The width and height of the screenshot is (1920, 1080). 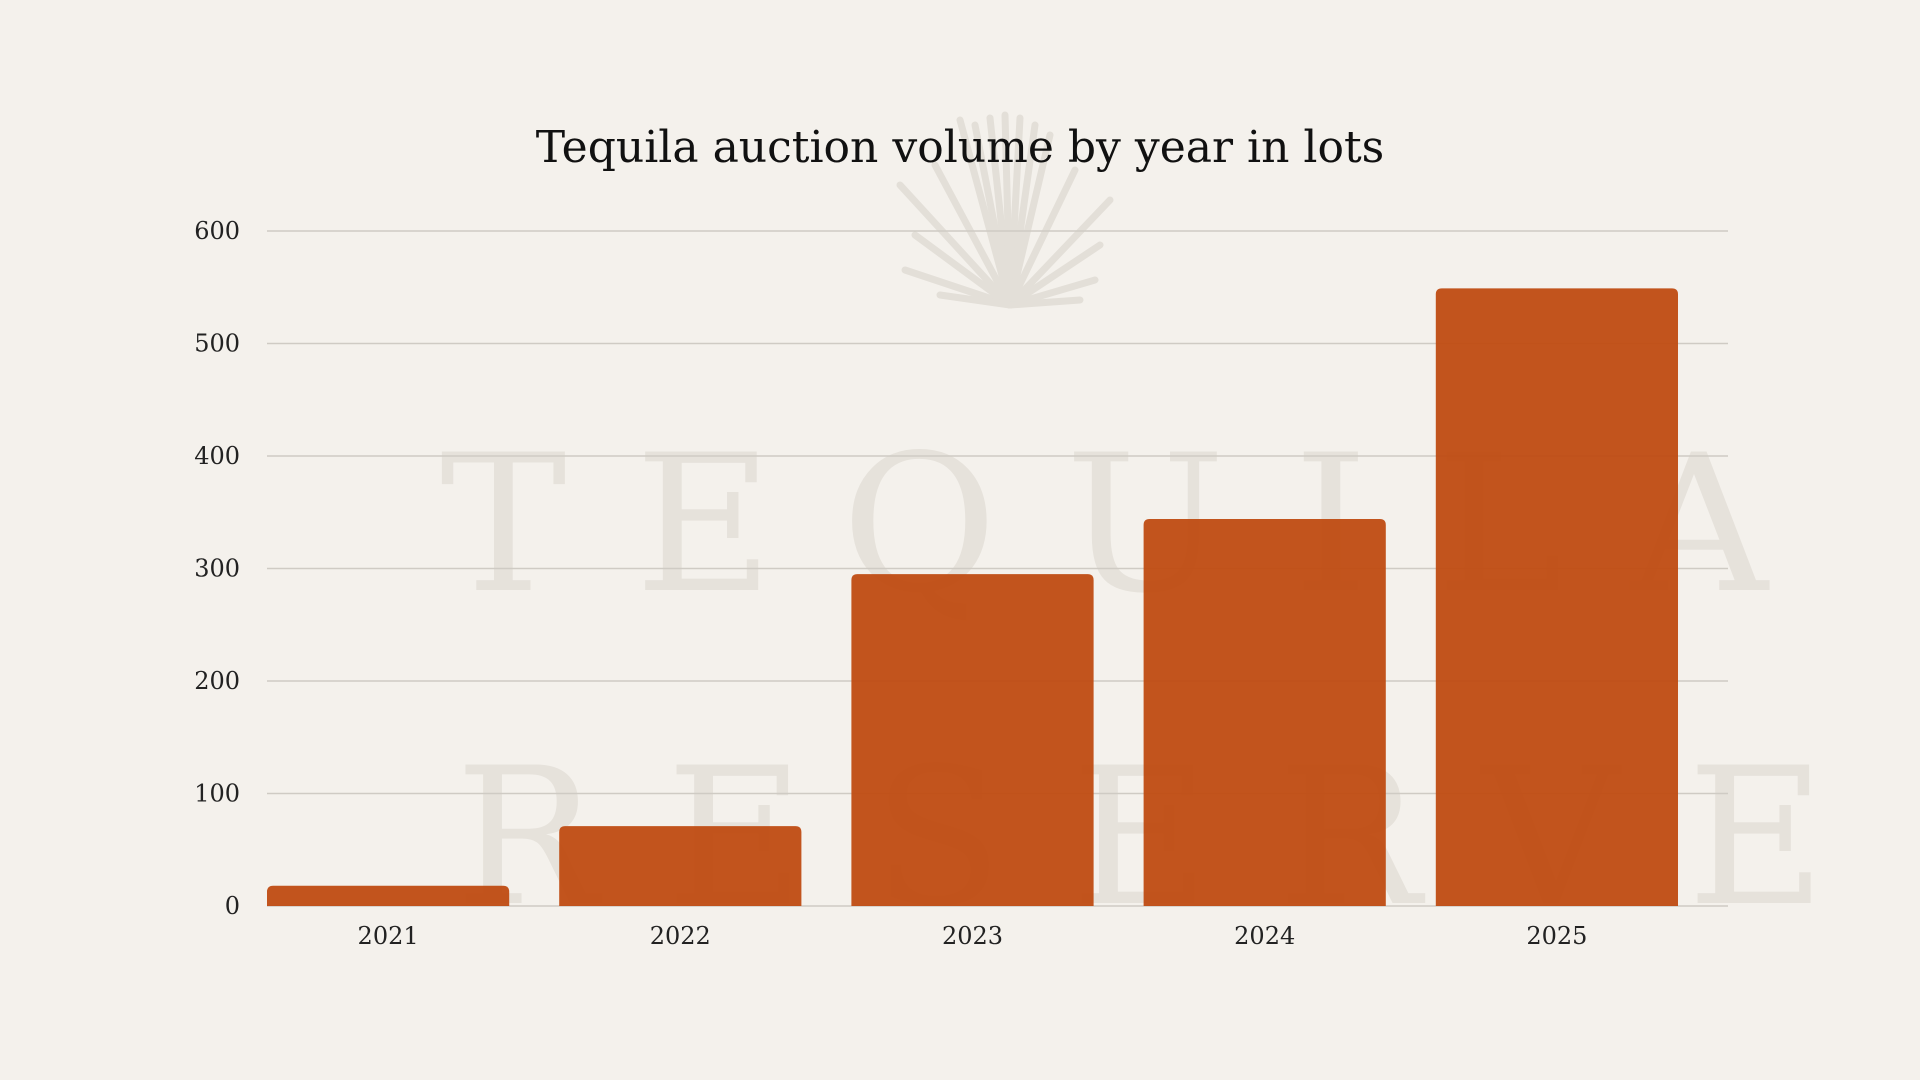 What do you see at coordinates (680, 866) in the screenshot?
I see `bar-2022` at bounding box center [680, 866].